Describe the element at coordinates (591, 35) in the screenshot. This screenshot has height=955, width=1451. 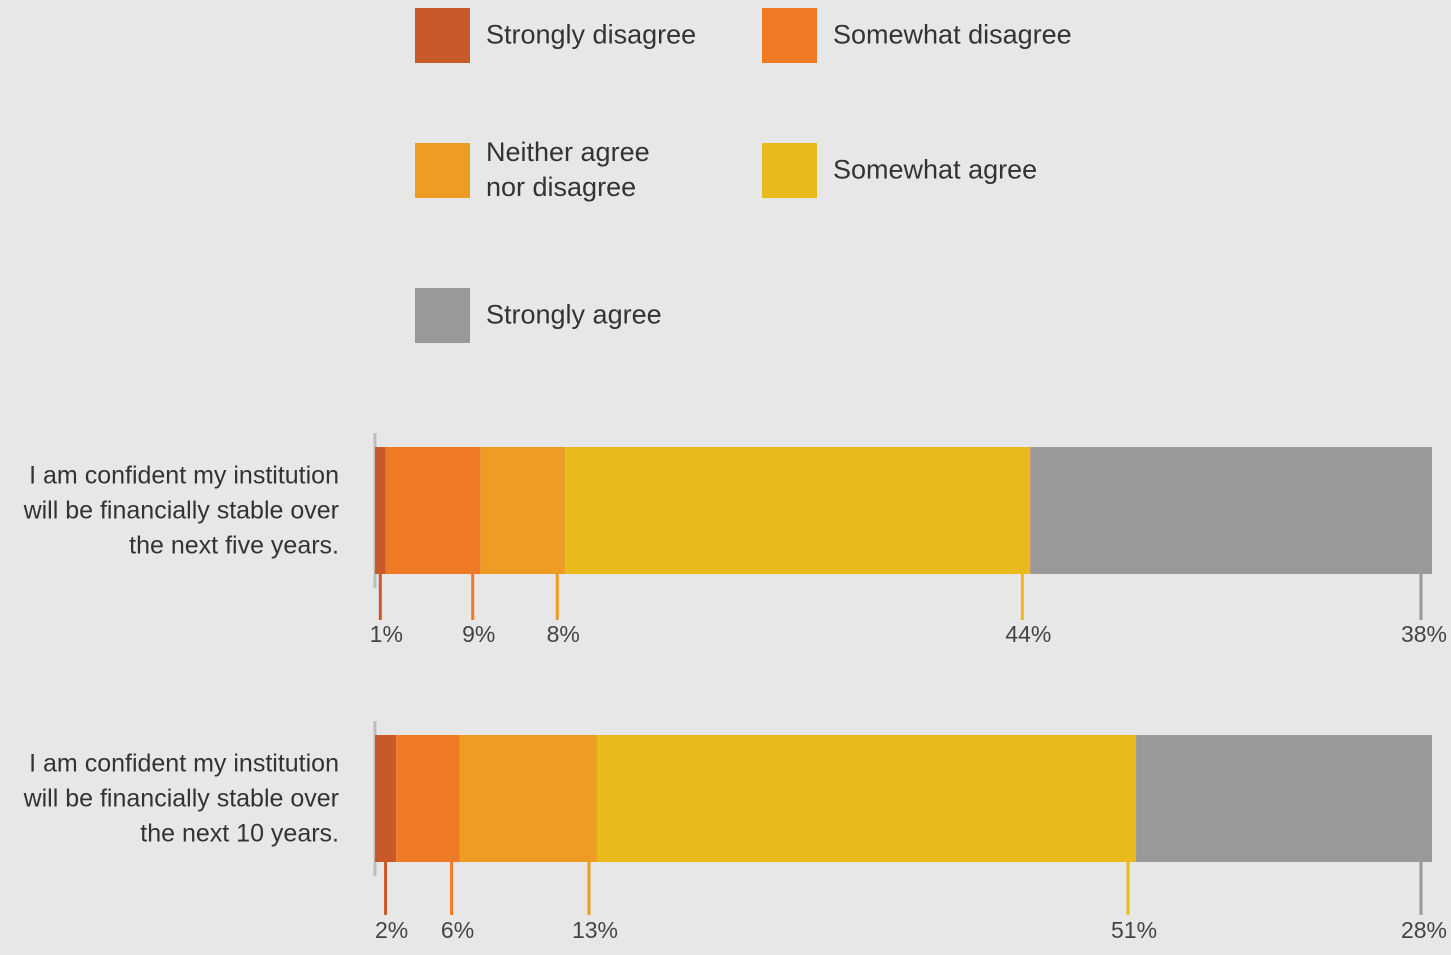
I see `legend-label: Strongly disagree` at that location.